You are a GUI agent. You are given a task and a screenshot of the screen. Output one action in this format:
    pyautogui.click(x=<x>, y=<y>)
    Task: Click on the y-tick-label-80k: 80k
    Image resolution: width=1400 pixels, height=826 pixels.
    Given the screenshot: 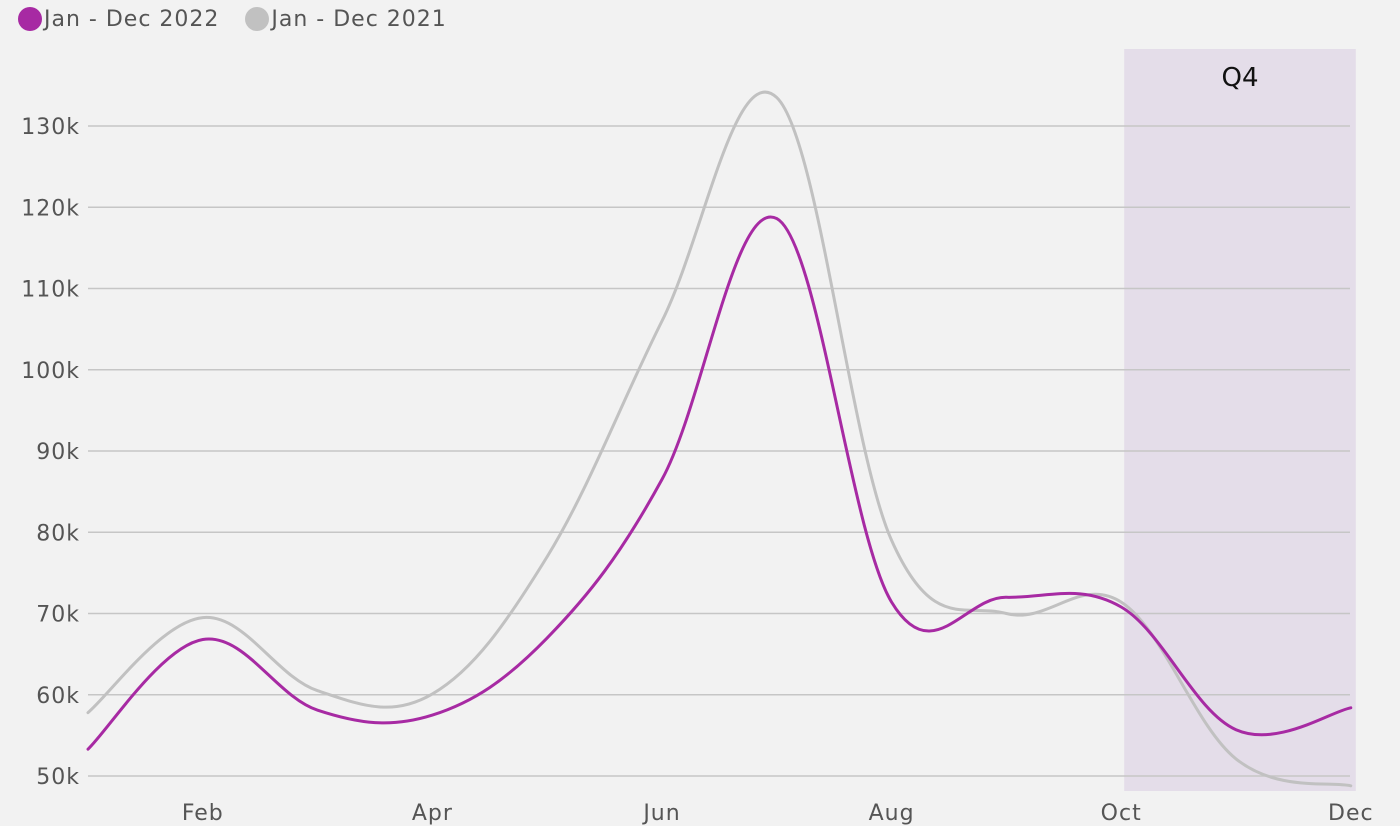 What is the action you would take?
    pyautogui.click(x=58, y=533)
    